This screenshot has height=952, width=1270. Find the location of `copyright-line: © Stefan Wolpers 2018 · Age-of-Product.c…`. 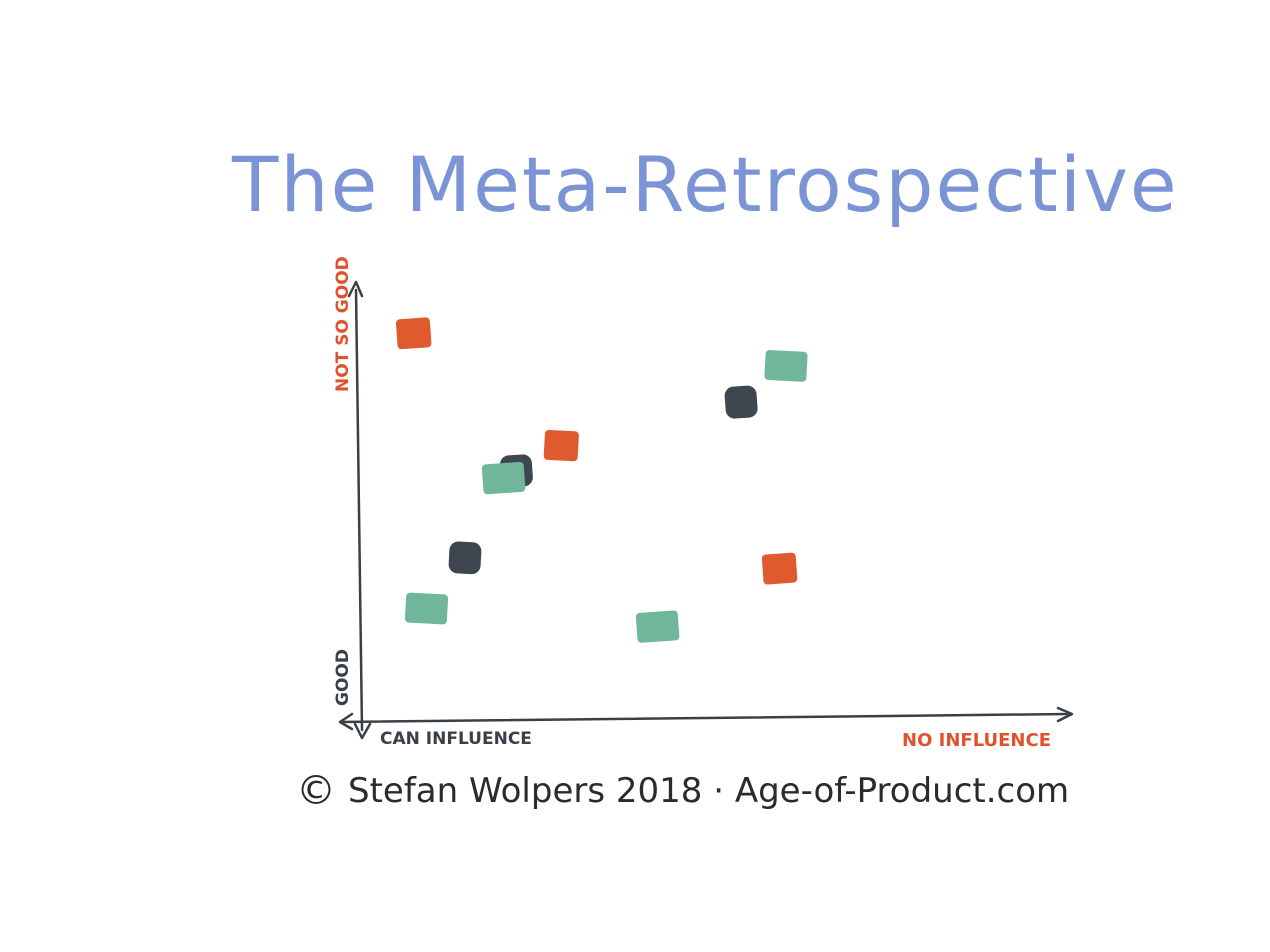

copyright-line: © Stefan Wolpers 2018 · Age-of-Product.c… is located at coordinates (682, 791).